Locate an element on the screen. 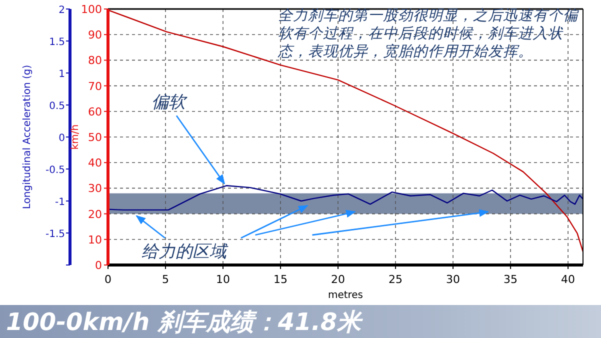  y-tick-label: 100 is located at coordinates (91, 9).